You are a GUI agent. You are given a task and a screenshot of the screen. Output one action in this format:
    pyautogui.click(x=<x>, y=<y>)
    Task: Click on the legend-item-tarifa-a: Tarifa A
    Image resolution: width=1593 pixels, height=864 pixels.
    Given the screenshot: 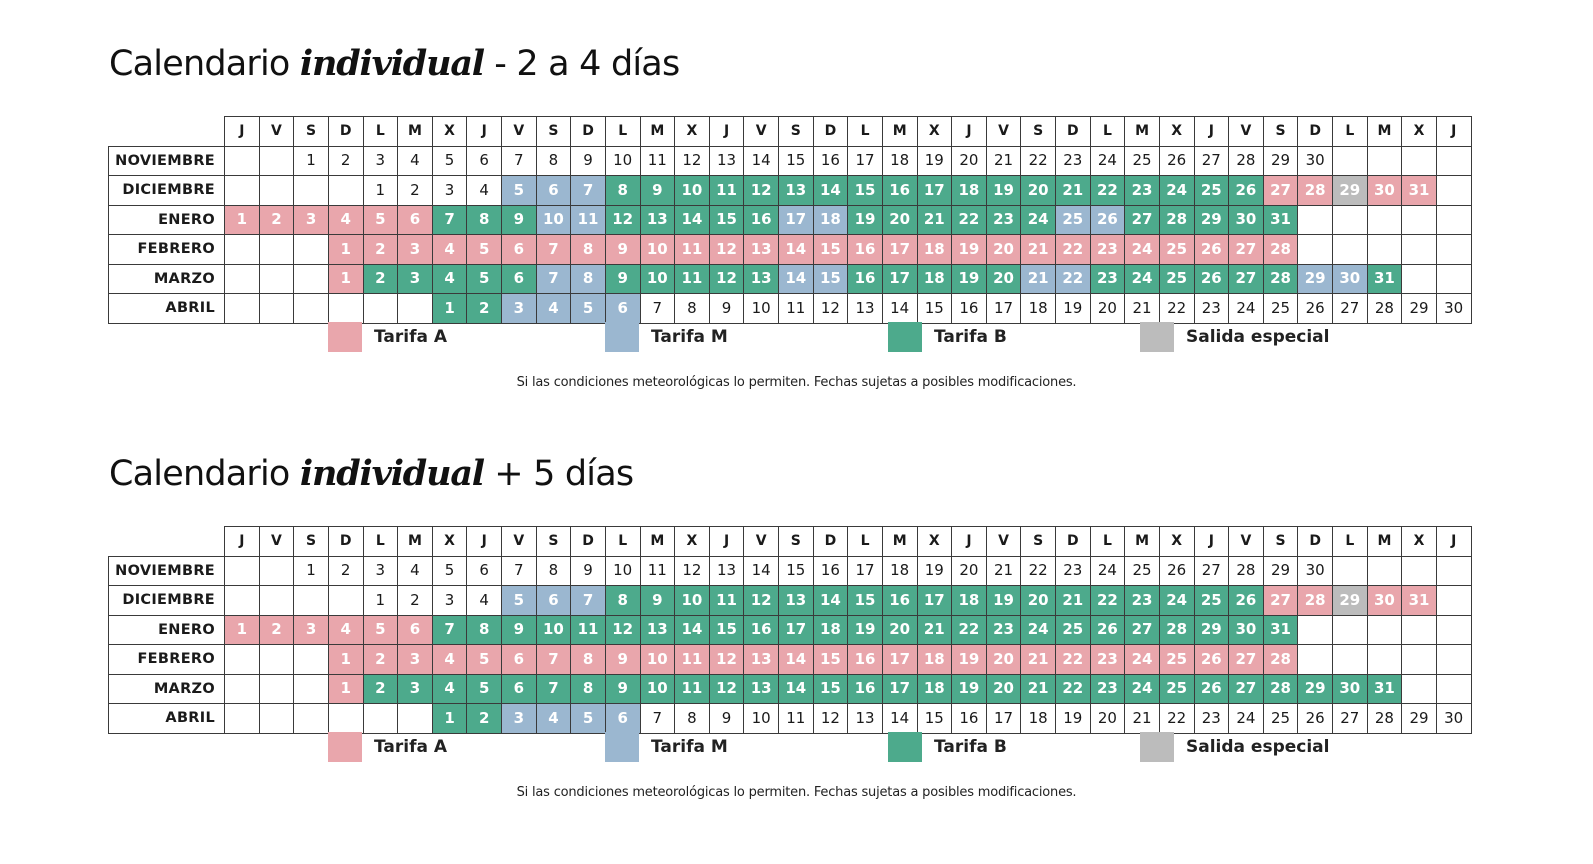 What is the action you would take?
    pyautogui.click(x=387, y=337)
    